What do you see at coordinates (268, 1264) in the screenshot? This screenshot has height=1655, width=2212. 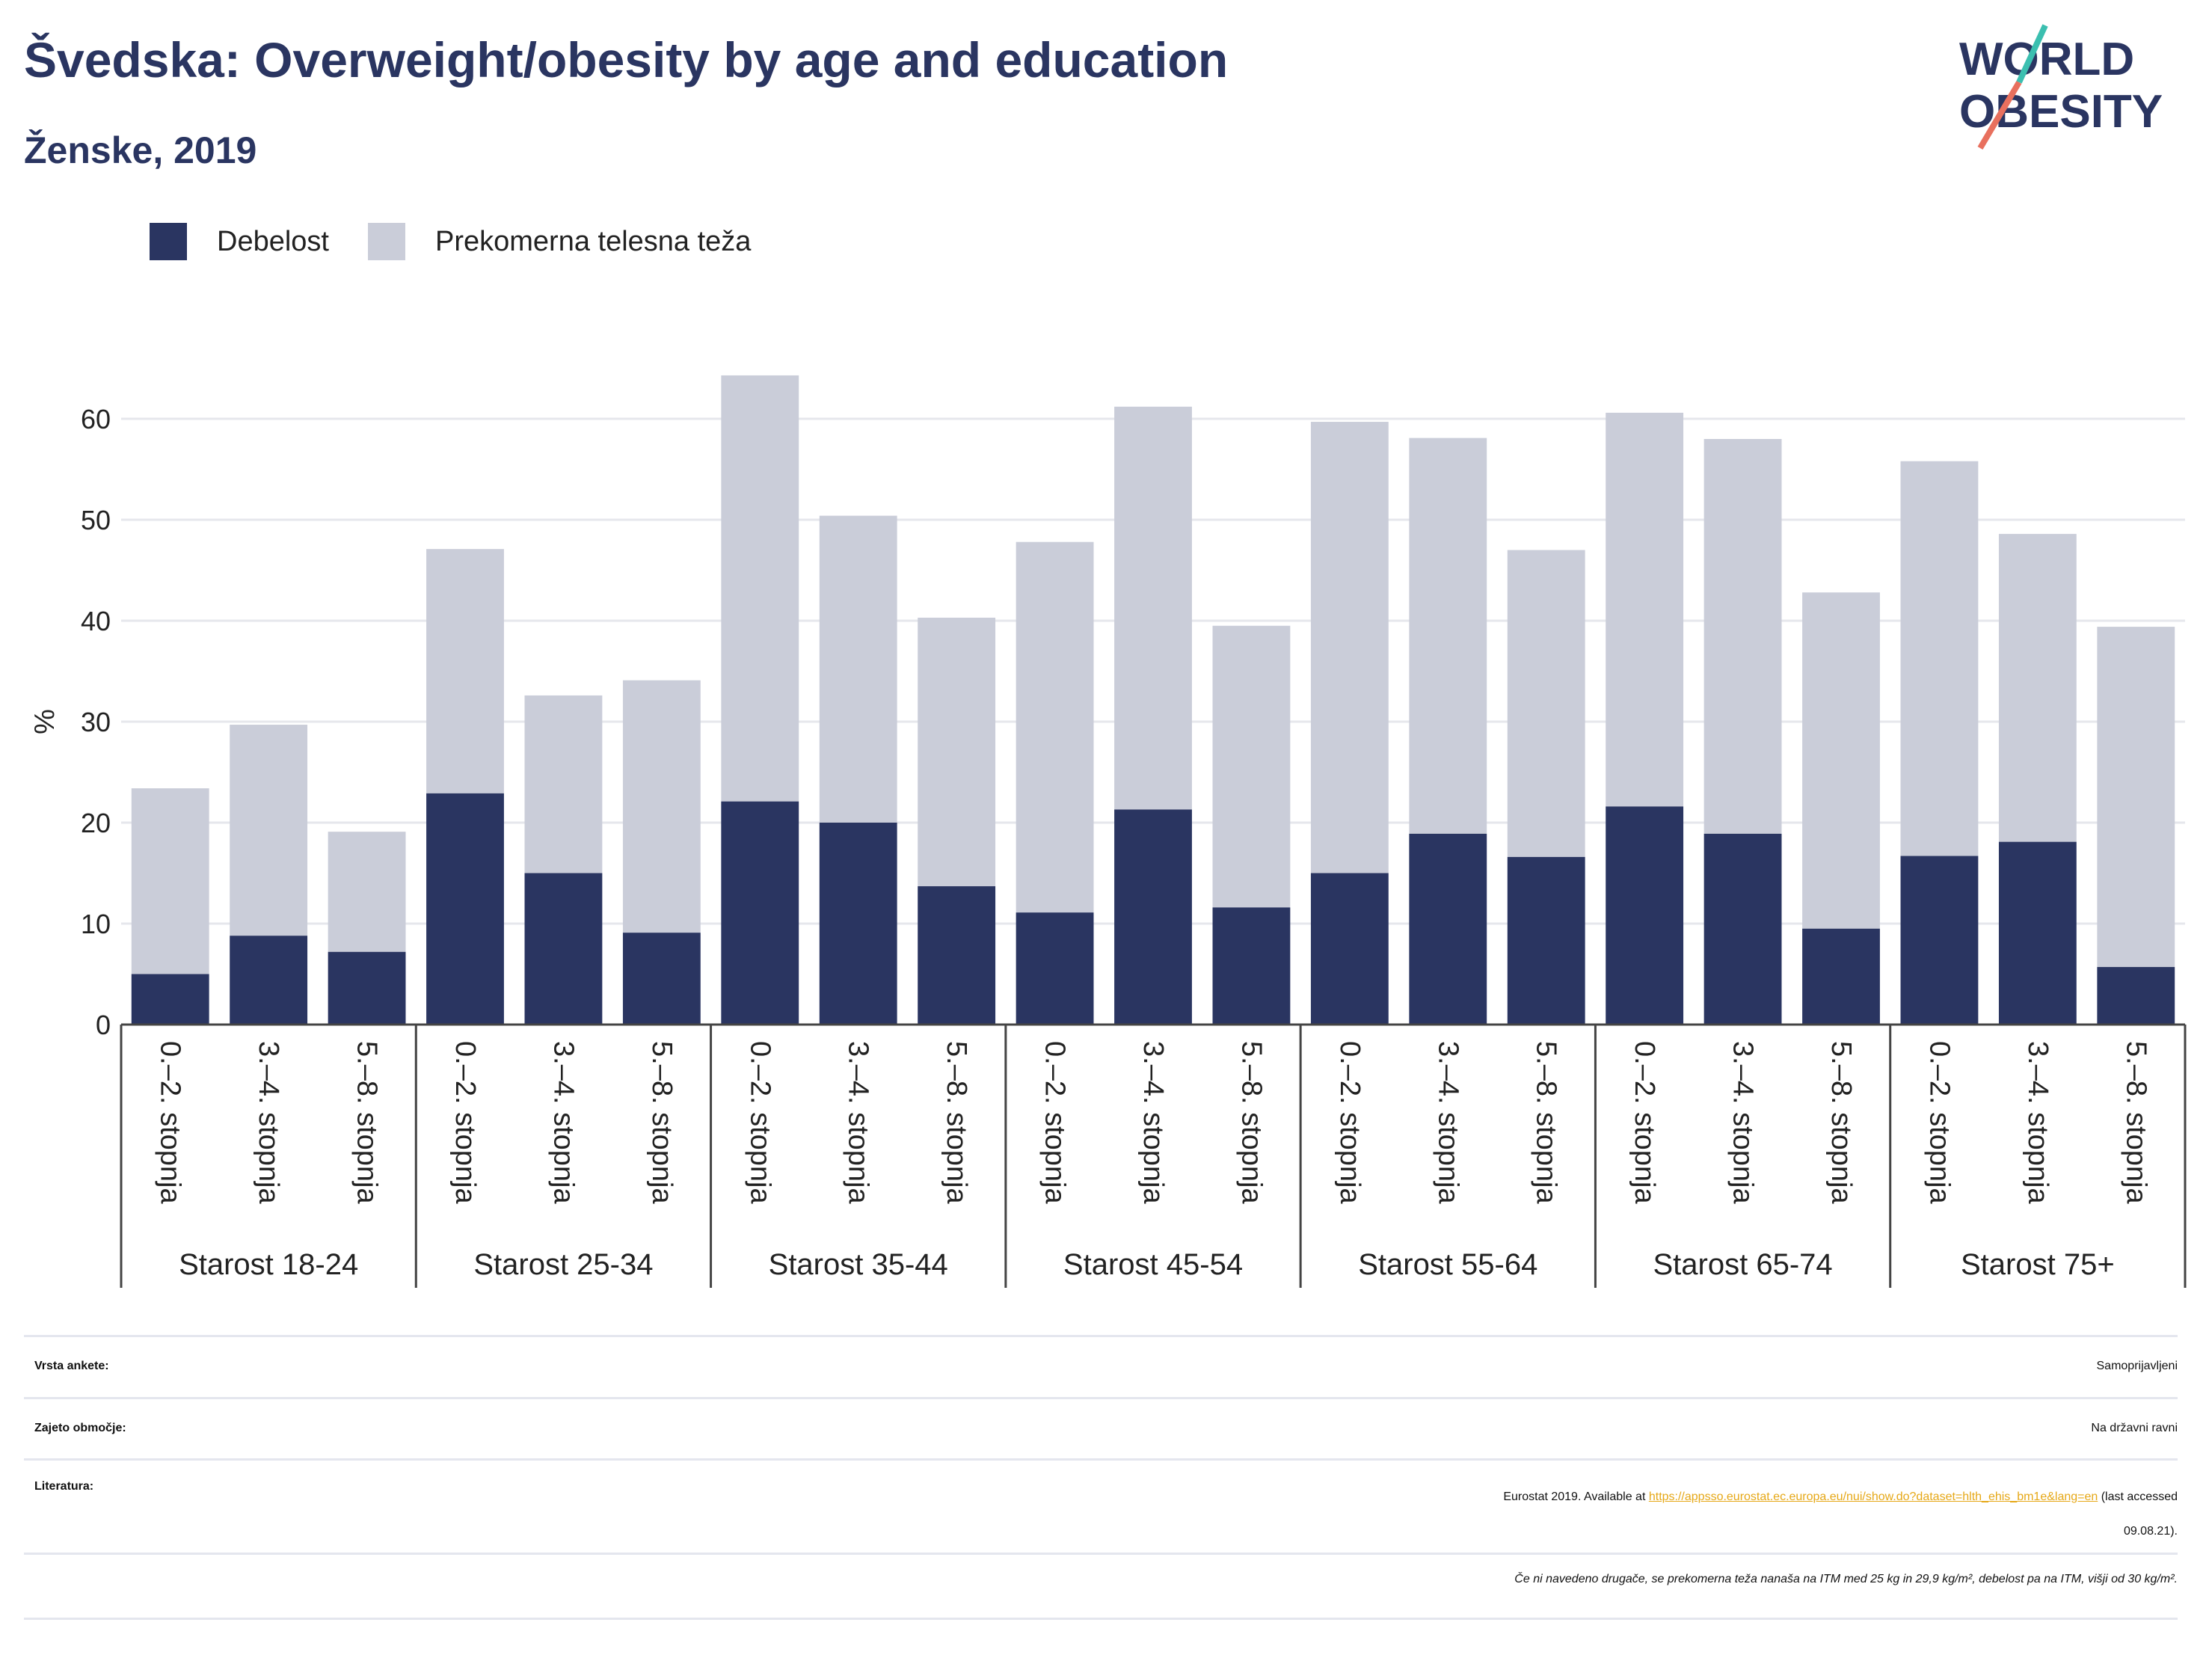 I see `group-label: Starost 18-24` at bounding box center [268, 1264].